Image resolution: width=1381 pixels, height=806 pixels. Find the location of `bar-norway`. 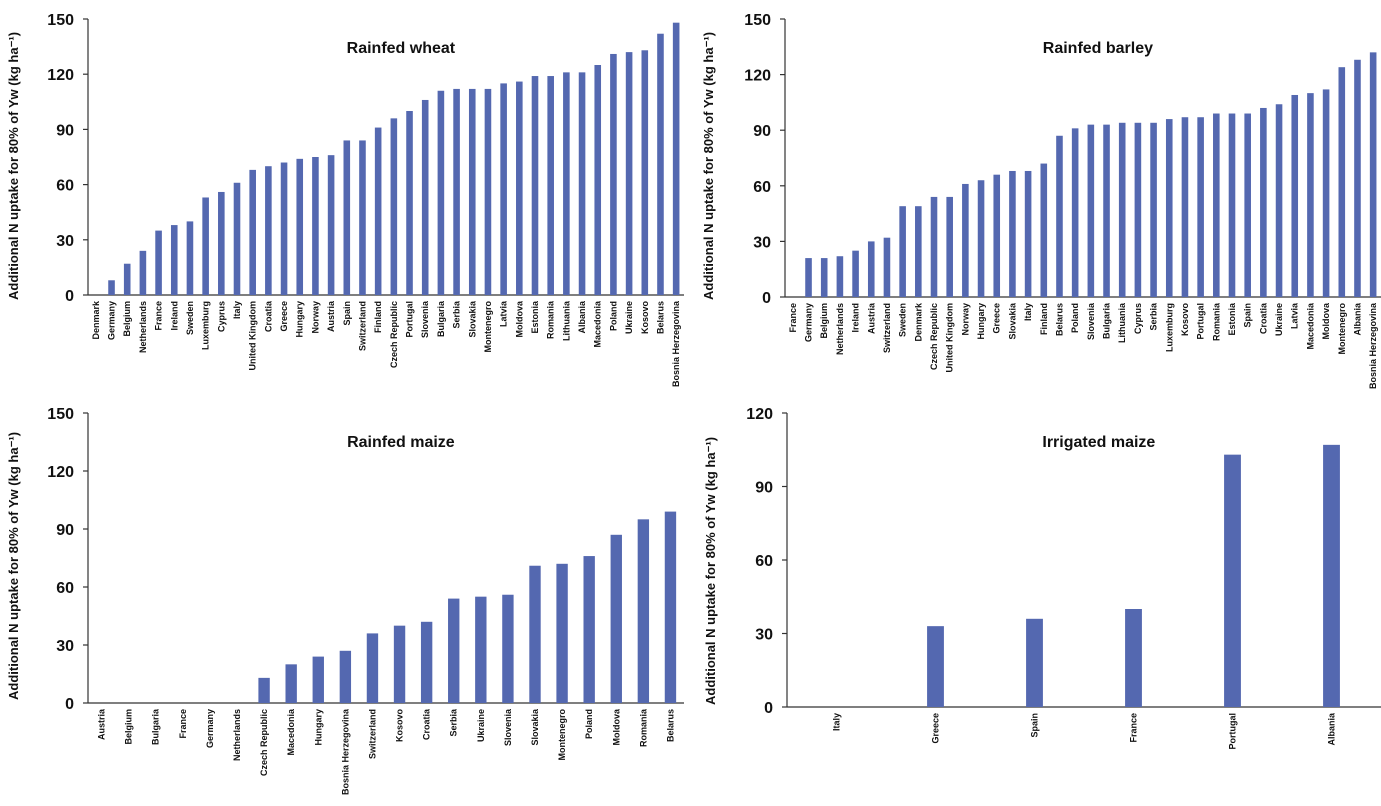

bar-norway is located at coordinates (315, 226).